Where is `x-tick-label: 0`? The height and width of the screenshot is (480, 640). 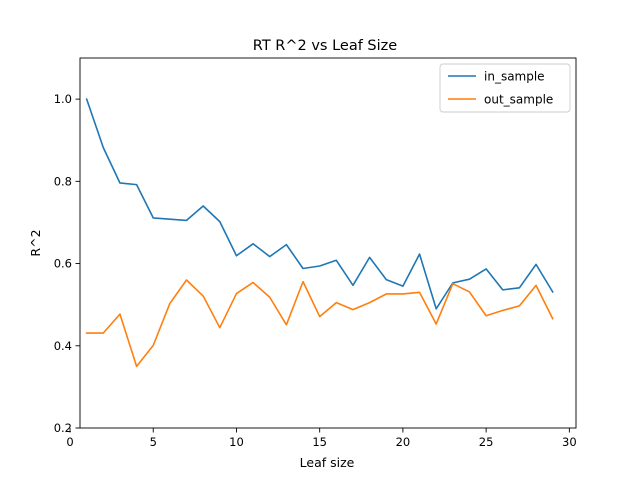
x-tick-label: 0 is located at coordinates (69, 442).